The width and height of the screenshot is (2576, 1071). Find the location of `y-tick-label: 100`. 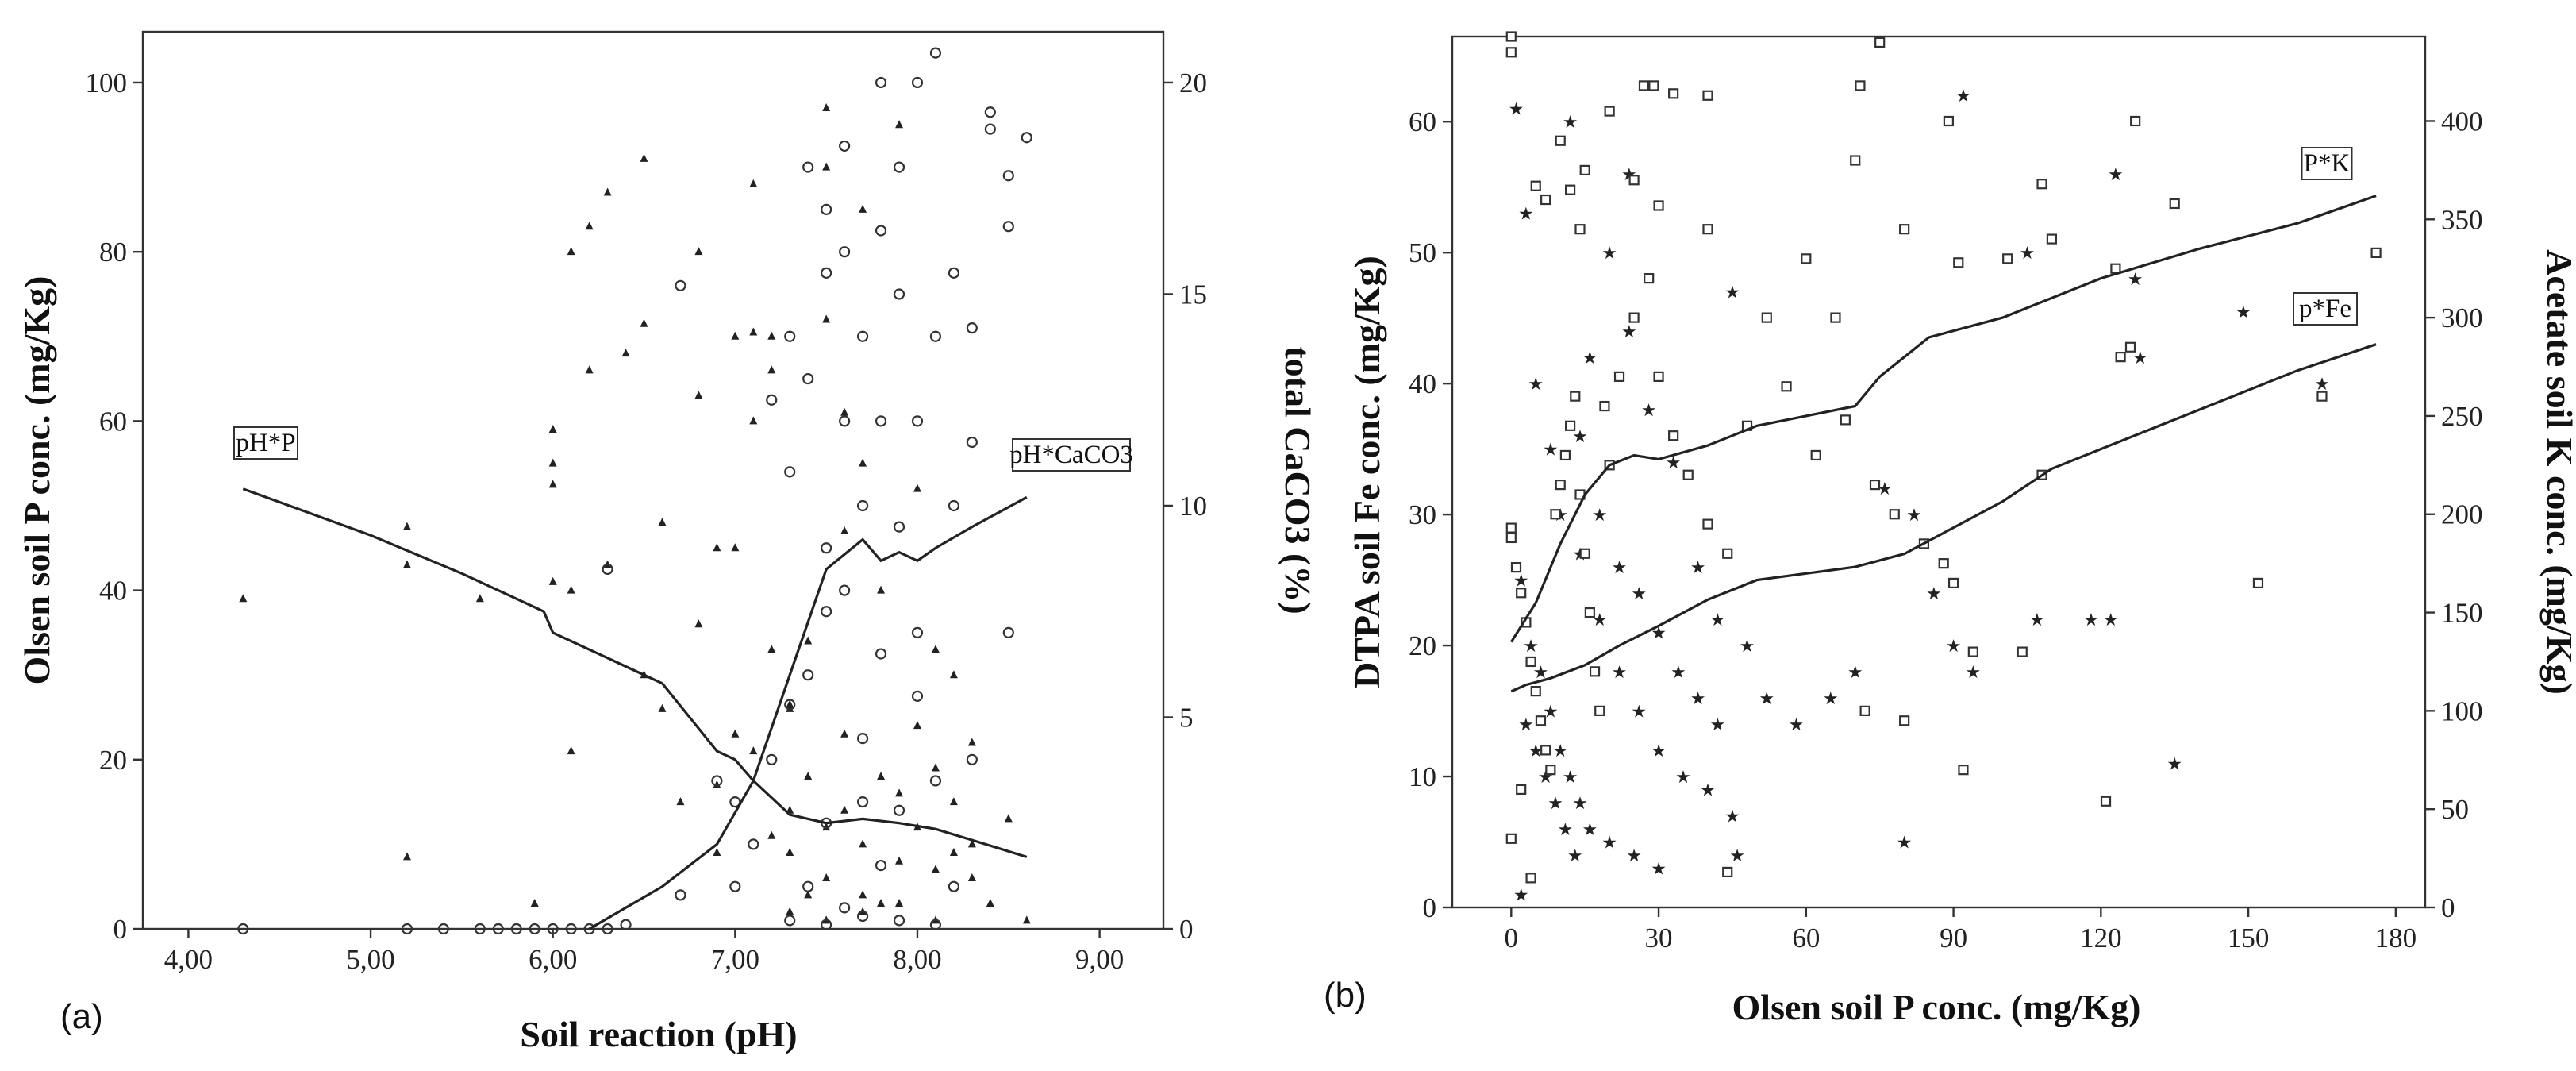

y-tick-label: 100 is located at coordinates (107, 82).